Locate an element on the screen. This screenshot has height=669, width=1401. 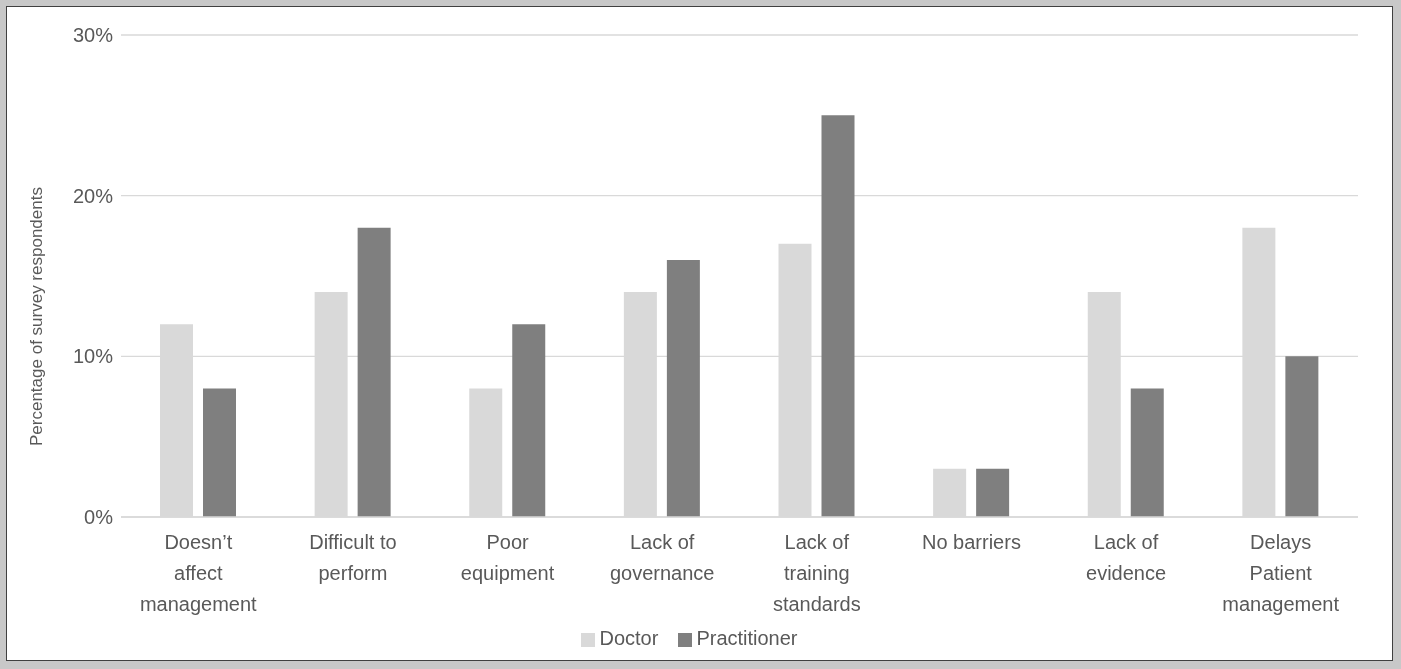
x-tick-label: Lack of evidence is located at coordinates (1126, 557).